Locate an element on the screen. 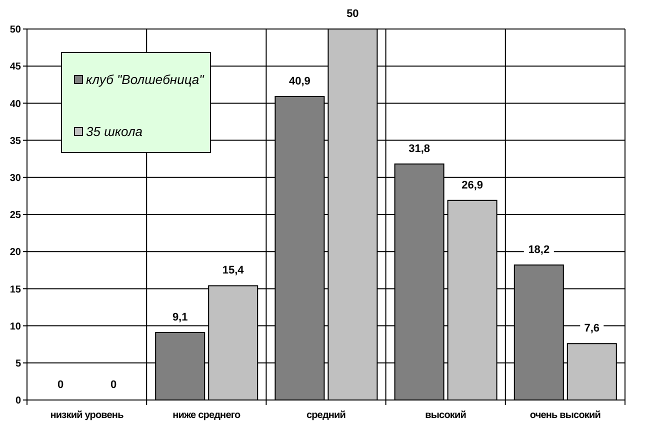  y-tick-label: 5 is located at coordinates (18, 364).